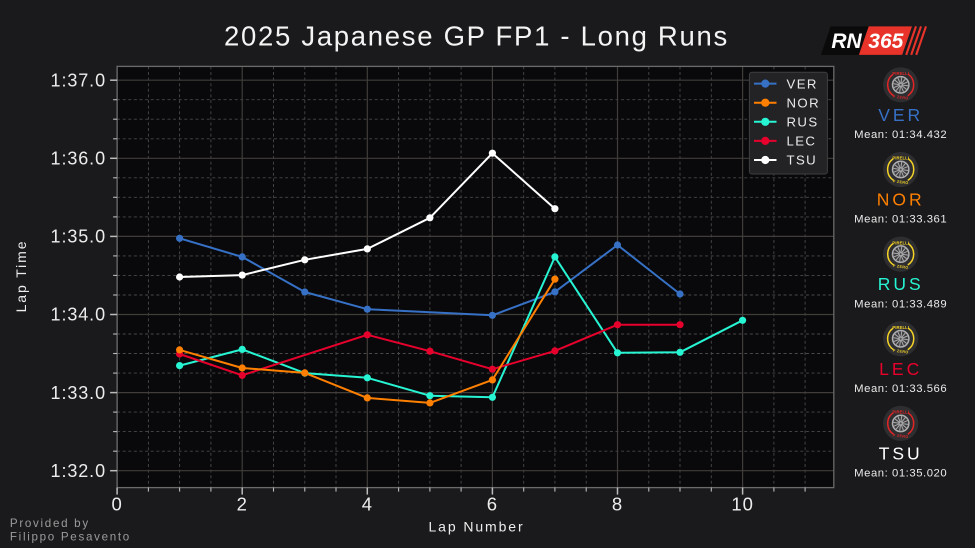  I want to click on svg-text: 0, so click(116, 504).